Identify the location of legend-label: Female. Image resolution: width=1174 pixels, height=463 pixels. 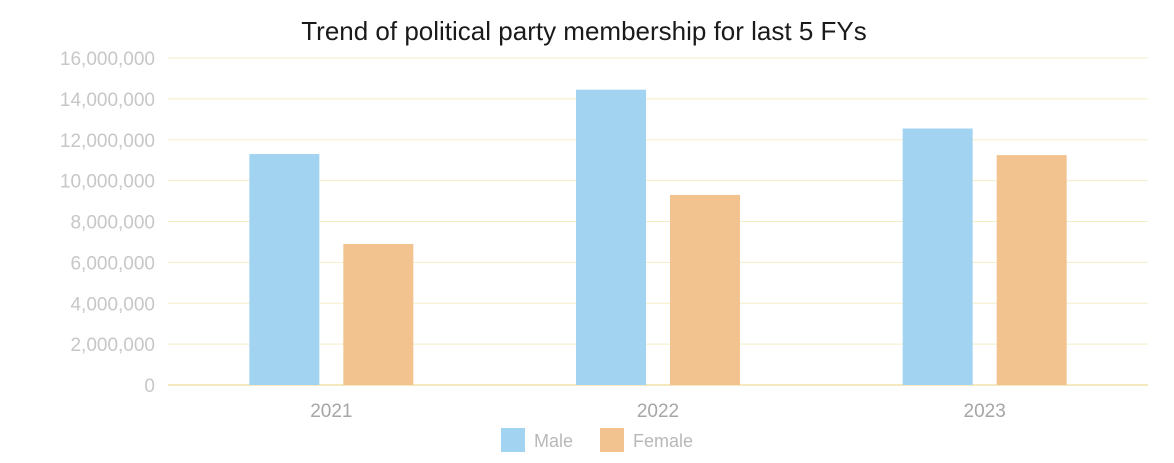
(663, 441).